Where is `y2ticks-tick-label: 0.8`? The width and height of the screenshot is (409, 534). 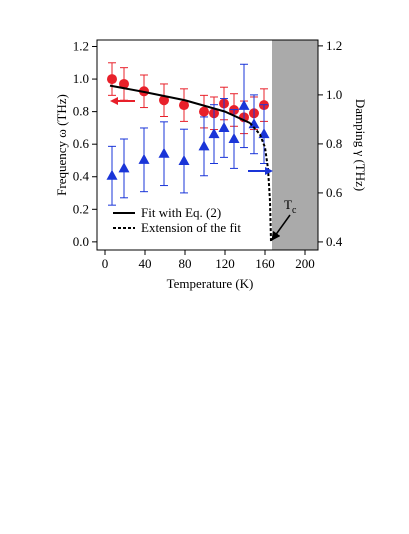 y2ticks-tick-label: 0.8 is located at coordinates (334, 143).